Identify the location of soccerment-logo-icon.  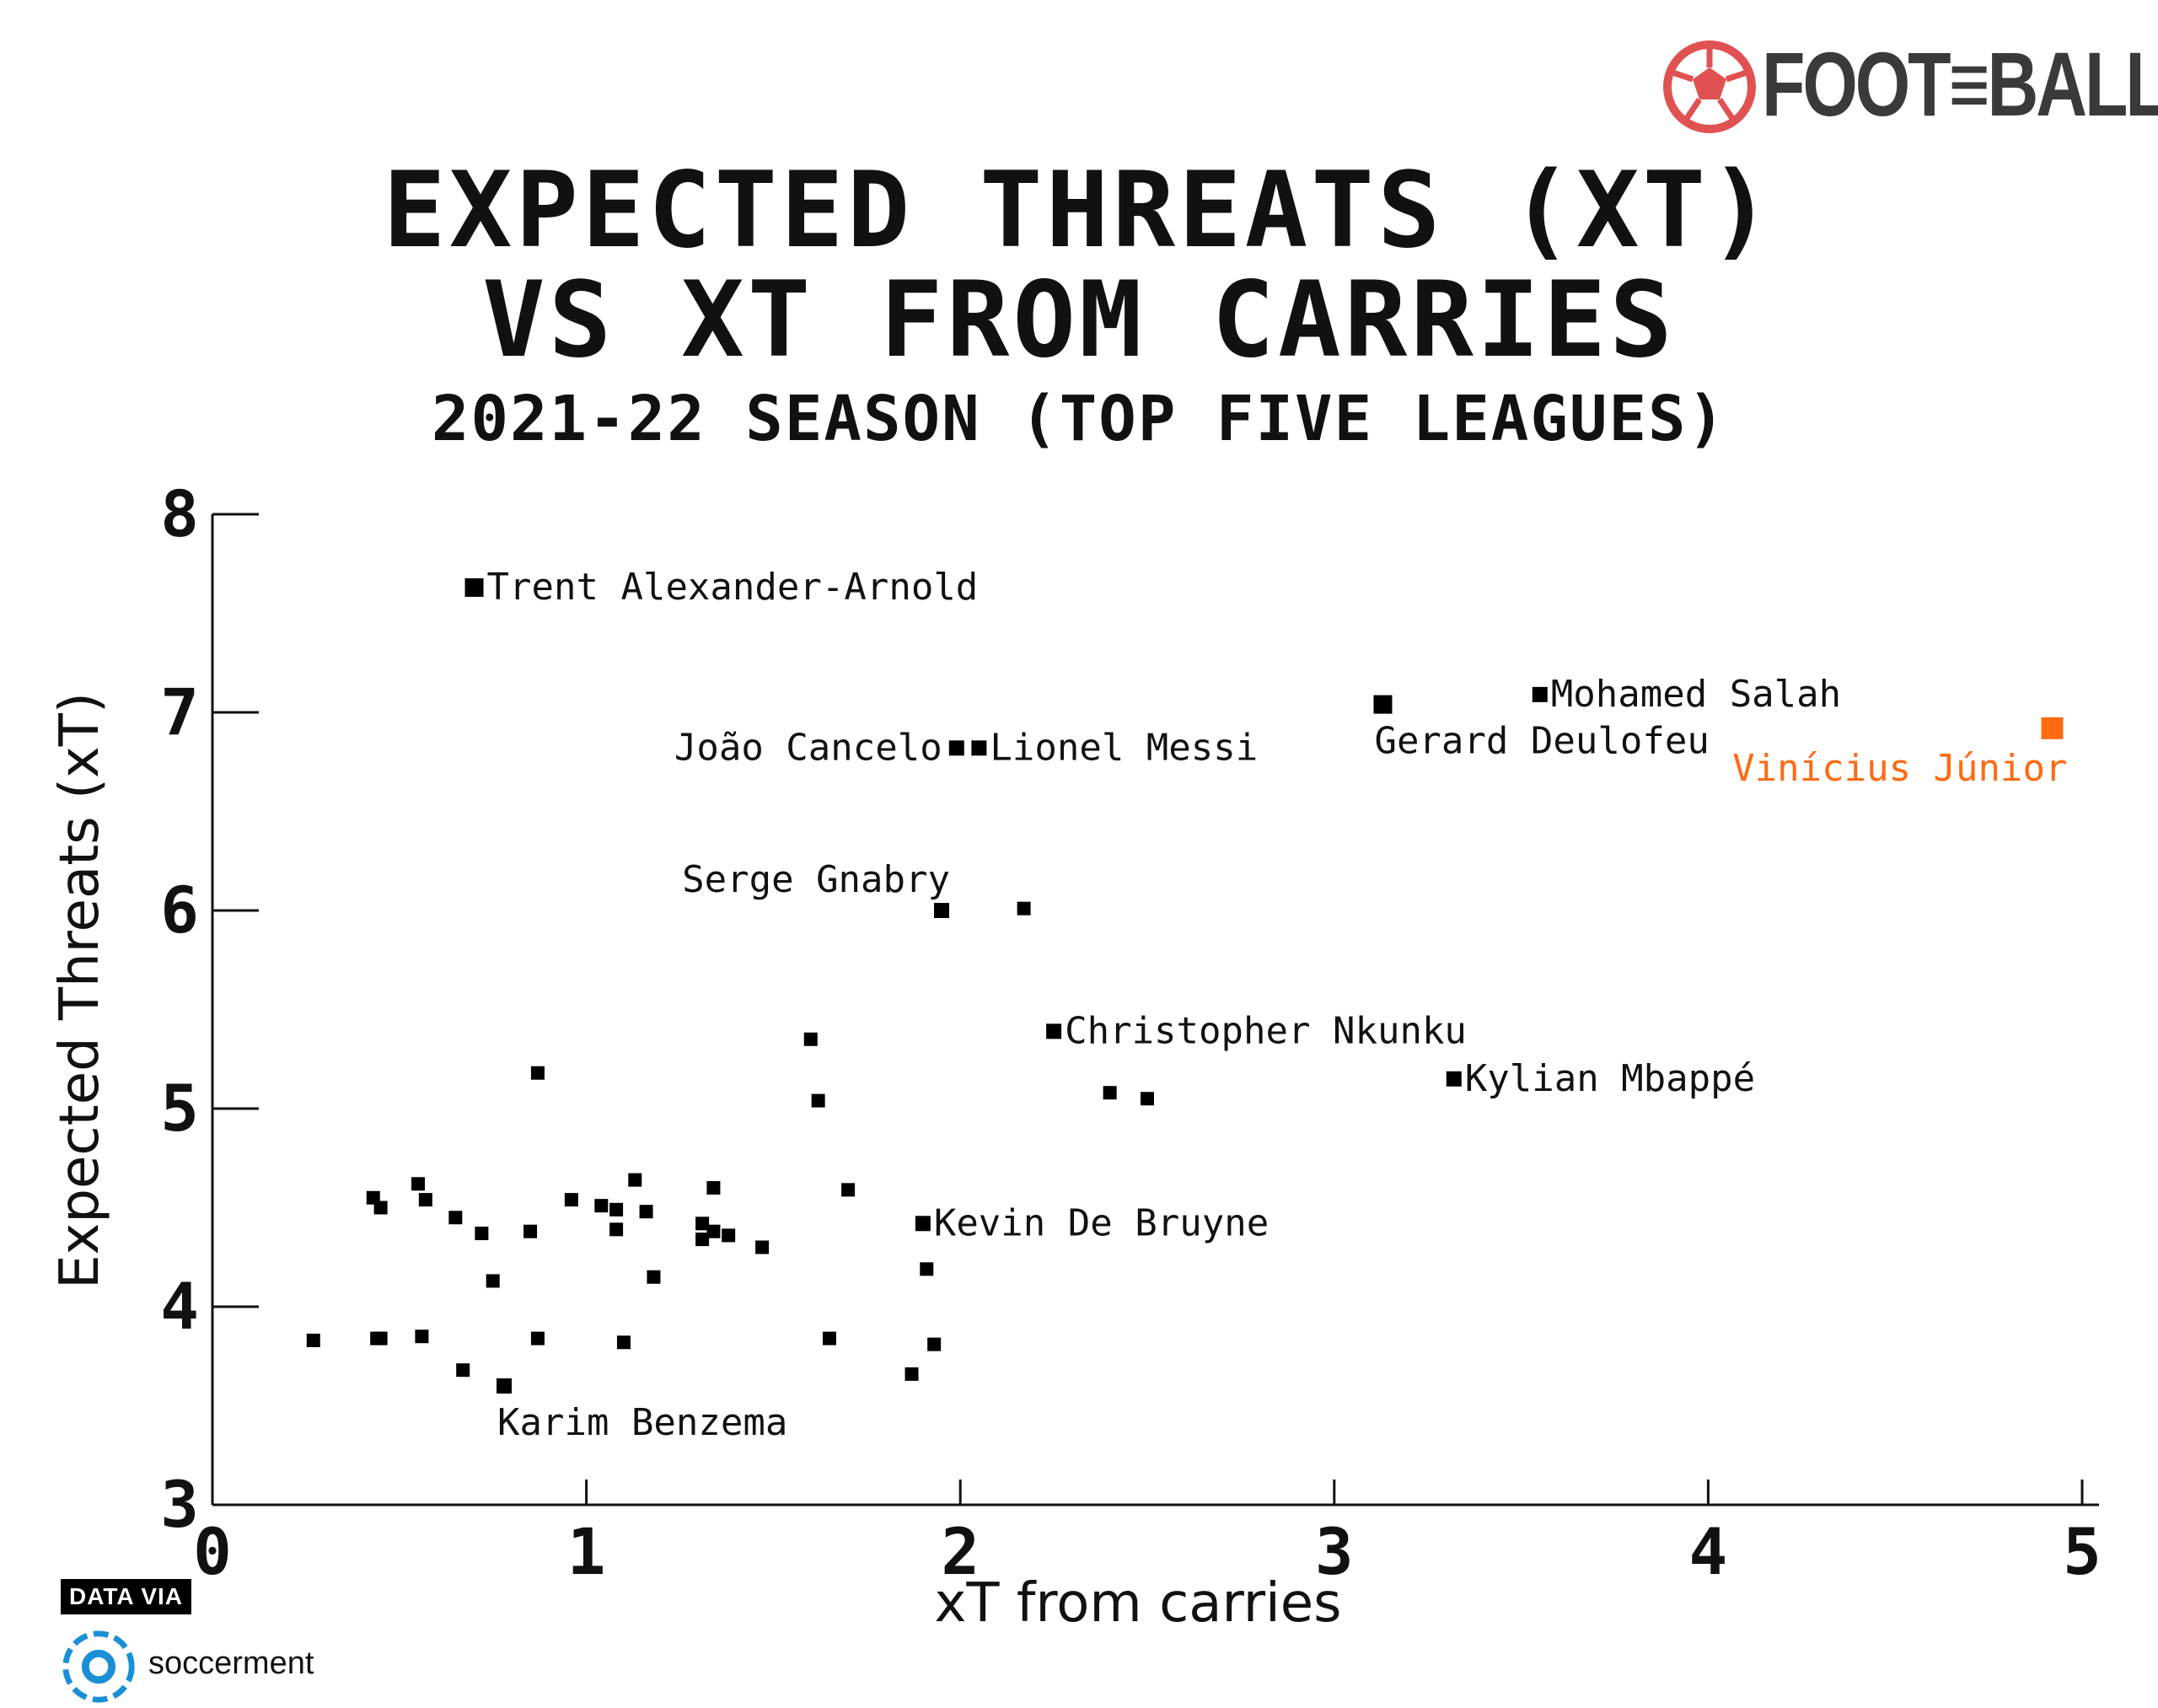
(98, 1666).